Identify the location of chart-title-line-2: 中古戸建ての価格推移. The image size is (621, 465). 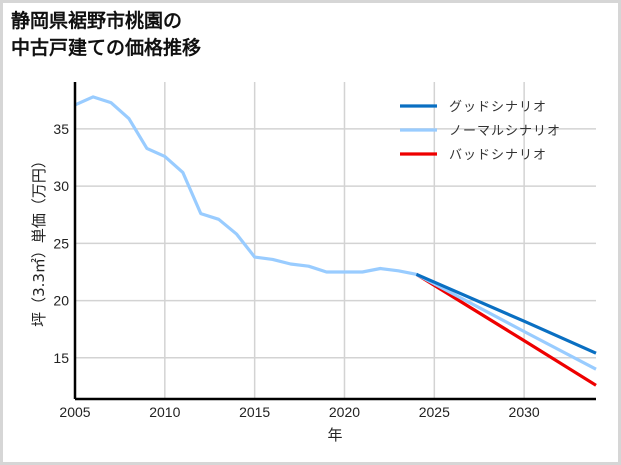
(106, 48).